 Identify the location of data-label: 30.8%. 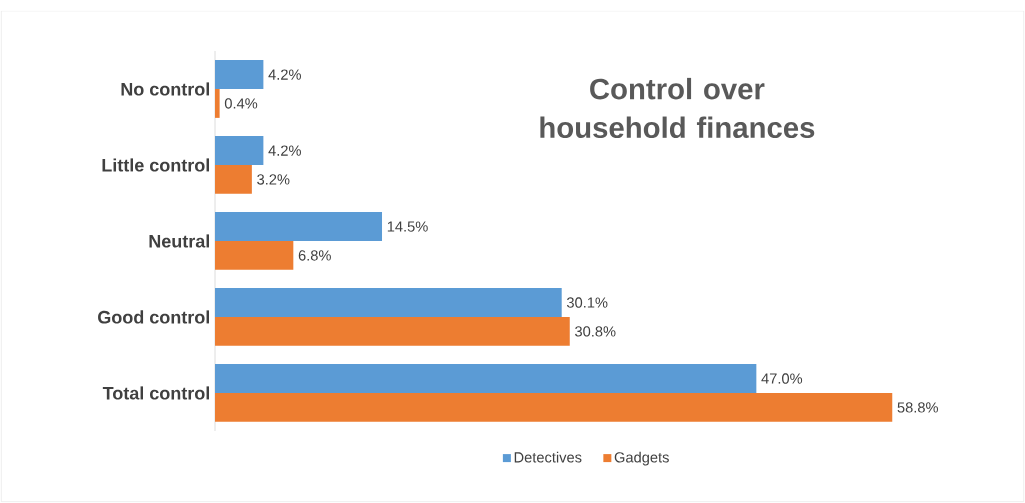
(595, 331).